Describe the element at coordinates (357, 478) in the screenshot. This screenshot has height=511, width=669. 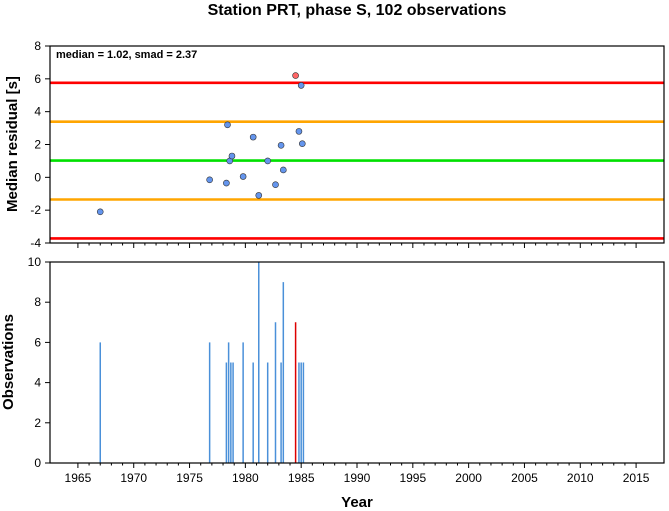
I see `x-tick-label: 1990` at that location.